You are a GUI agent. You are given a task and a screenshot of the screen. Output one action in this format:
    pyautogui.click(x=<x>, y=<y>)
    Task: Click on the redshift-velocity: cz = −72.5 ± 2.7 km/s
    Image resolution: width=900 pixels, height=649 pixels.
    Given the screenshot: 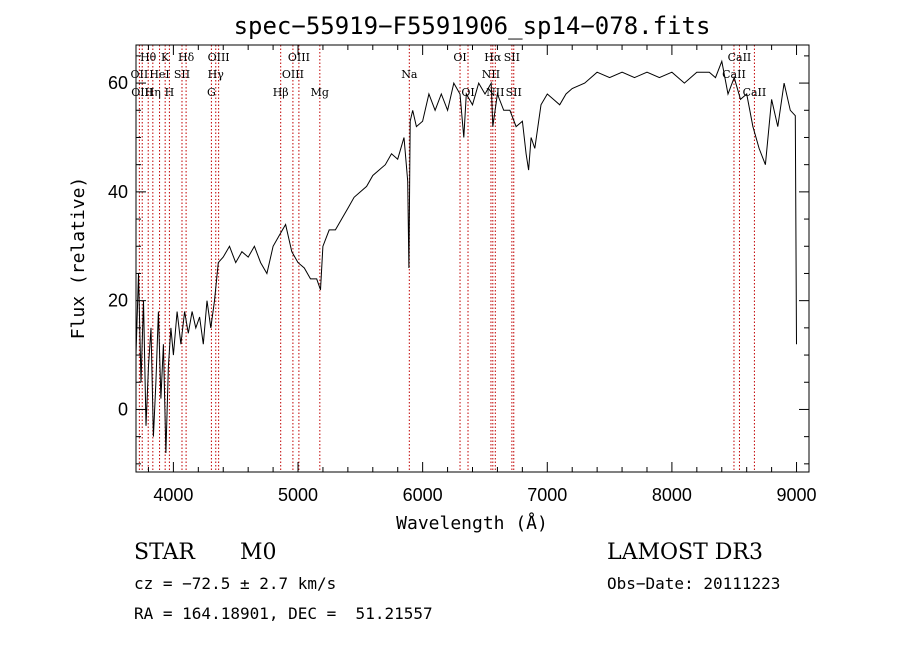 What is the action you would take?
    pyautogui.click(x=235, y=583)
    